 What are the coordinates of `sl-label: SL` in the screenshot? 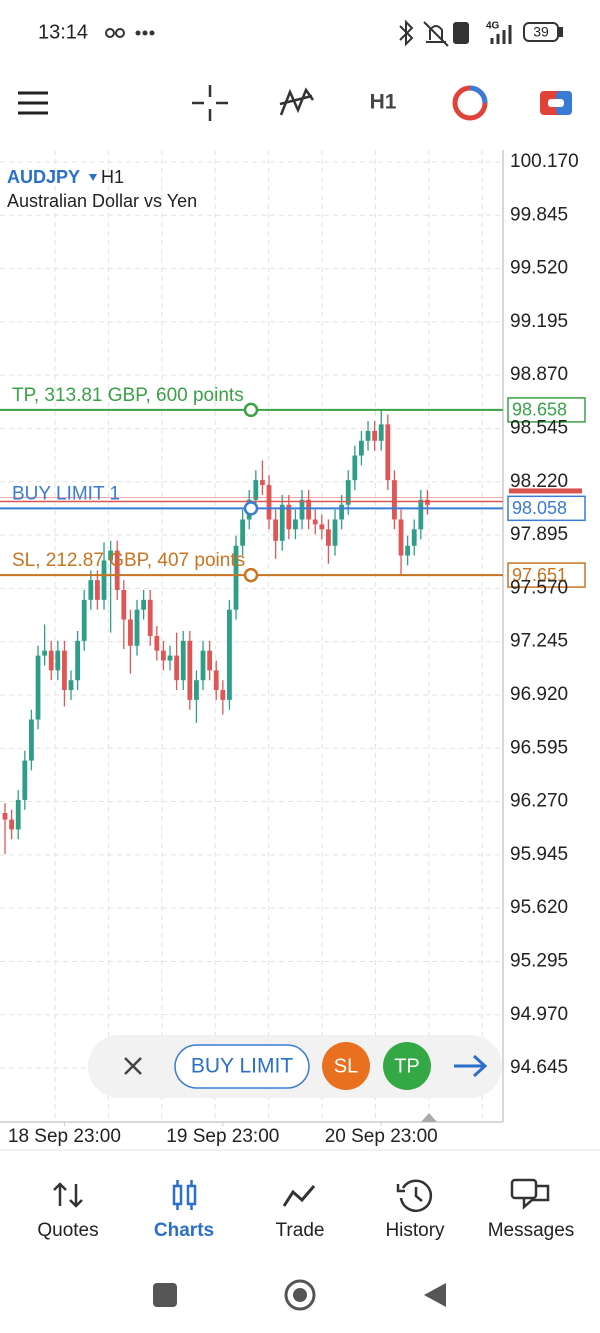 It's located at (346, 1066).